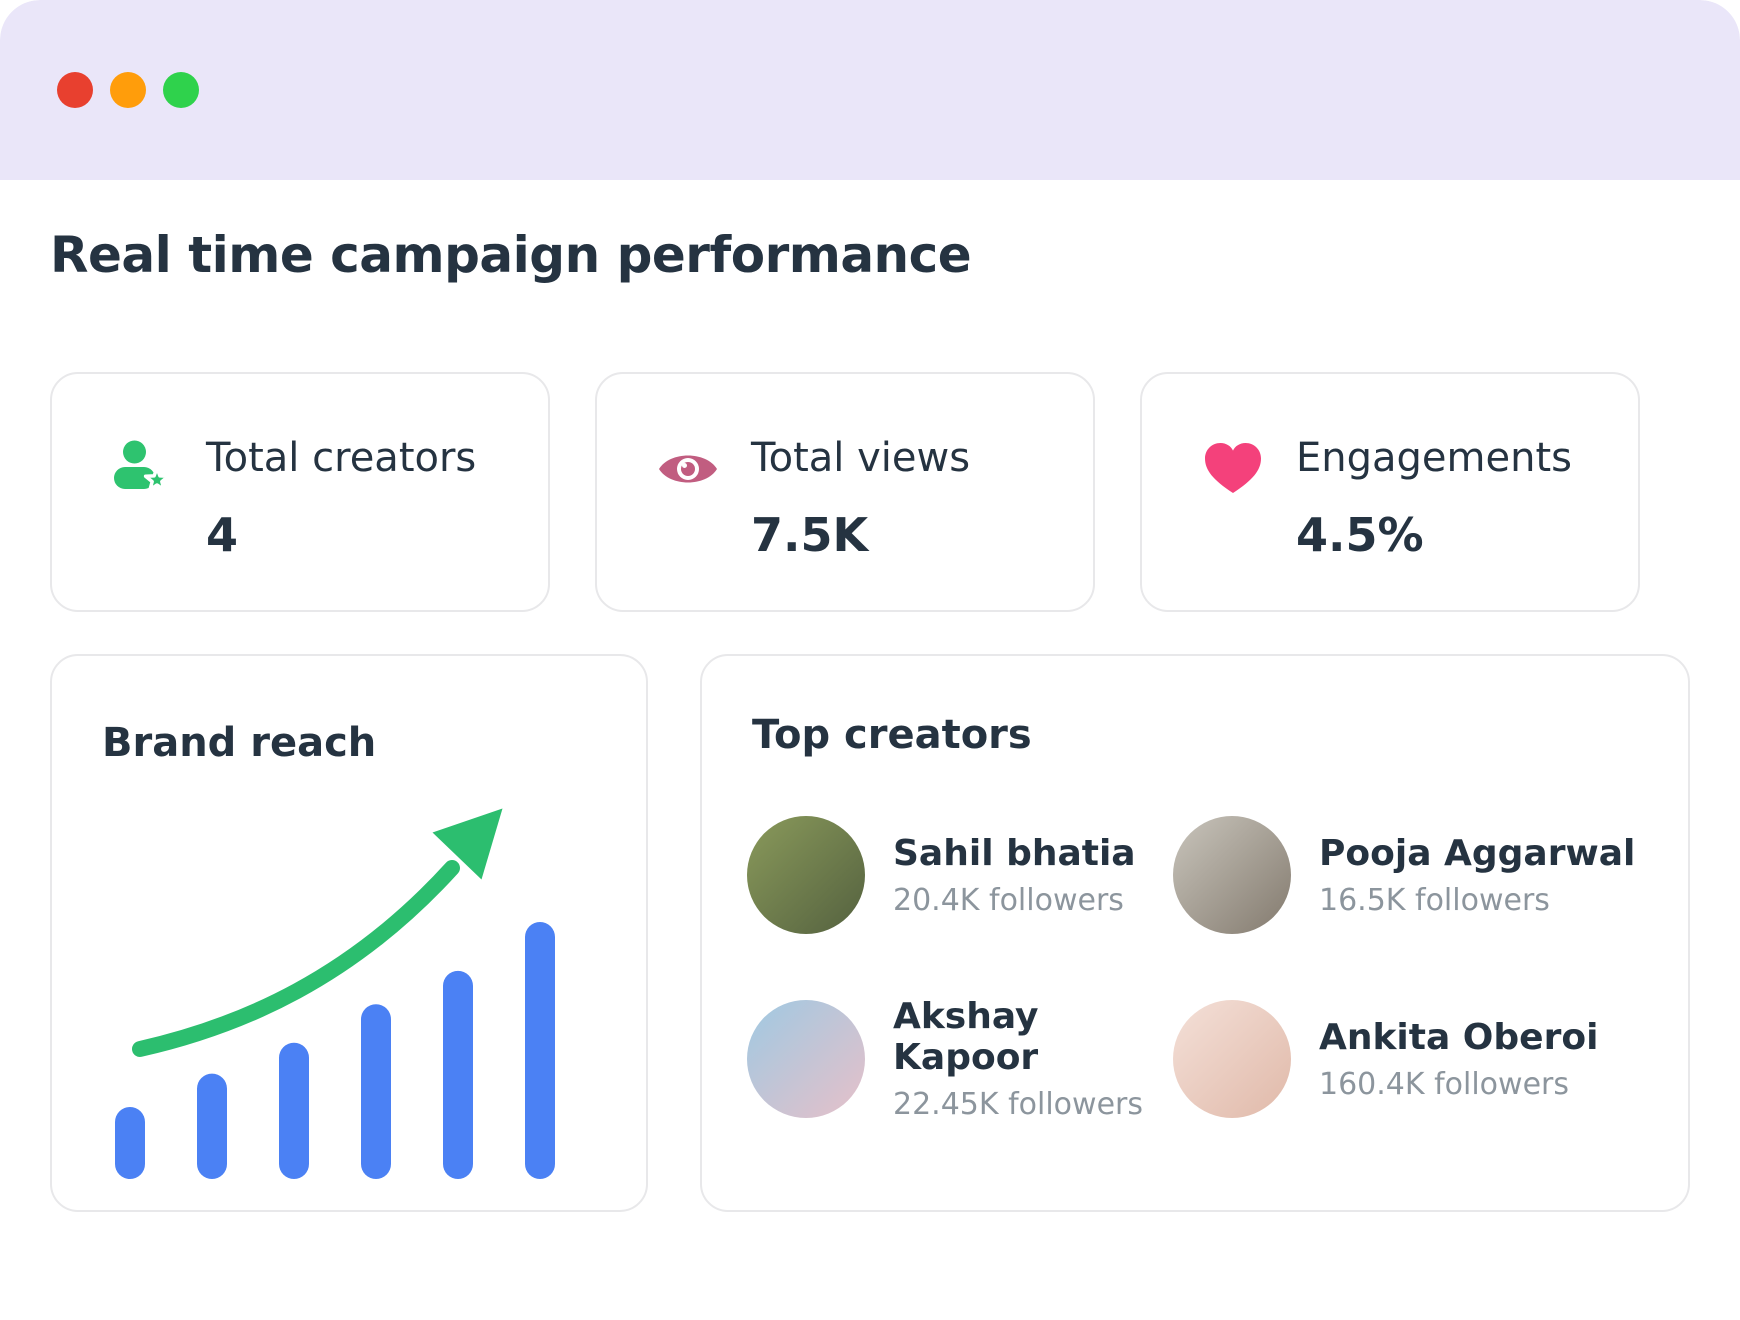  What do you see at coordinates (128, 90) in the screenshot?
I see `minimize-button` at bounding box center [128, 90].